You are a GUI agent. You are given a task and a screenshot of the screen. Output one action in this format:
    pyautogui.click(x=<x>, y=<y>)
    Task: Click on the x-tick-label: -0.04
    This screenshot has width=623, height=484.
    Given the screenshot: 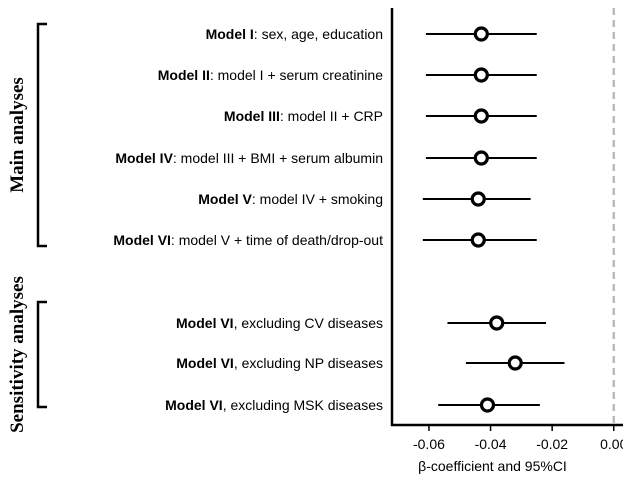 What is the action you would take?
    pyautogui.click(x=491, y=444)
    